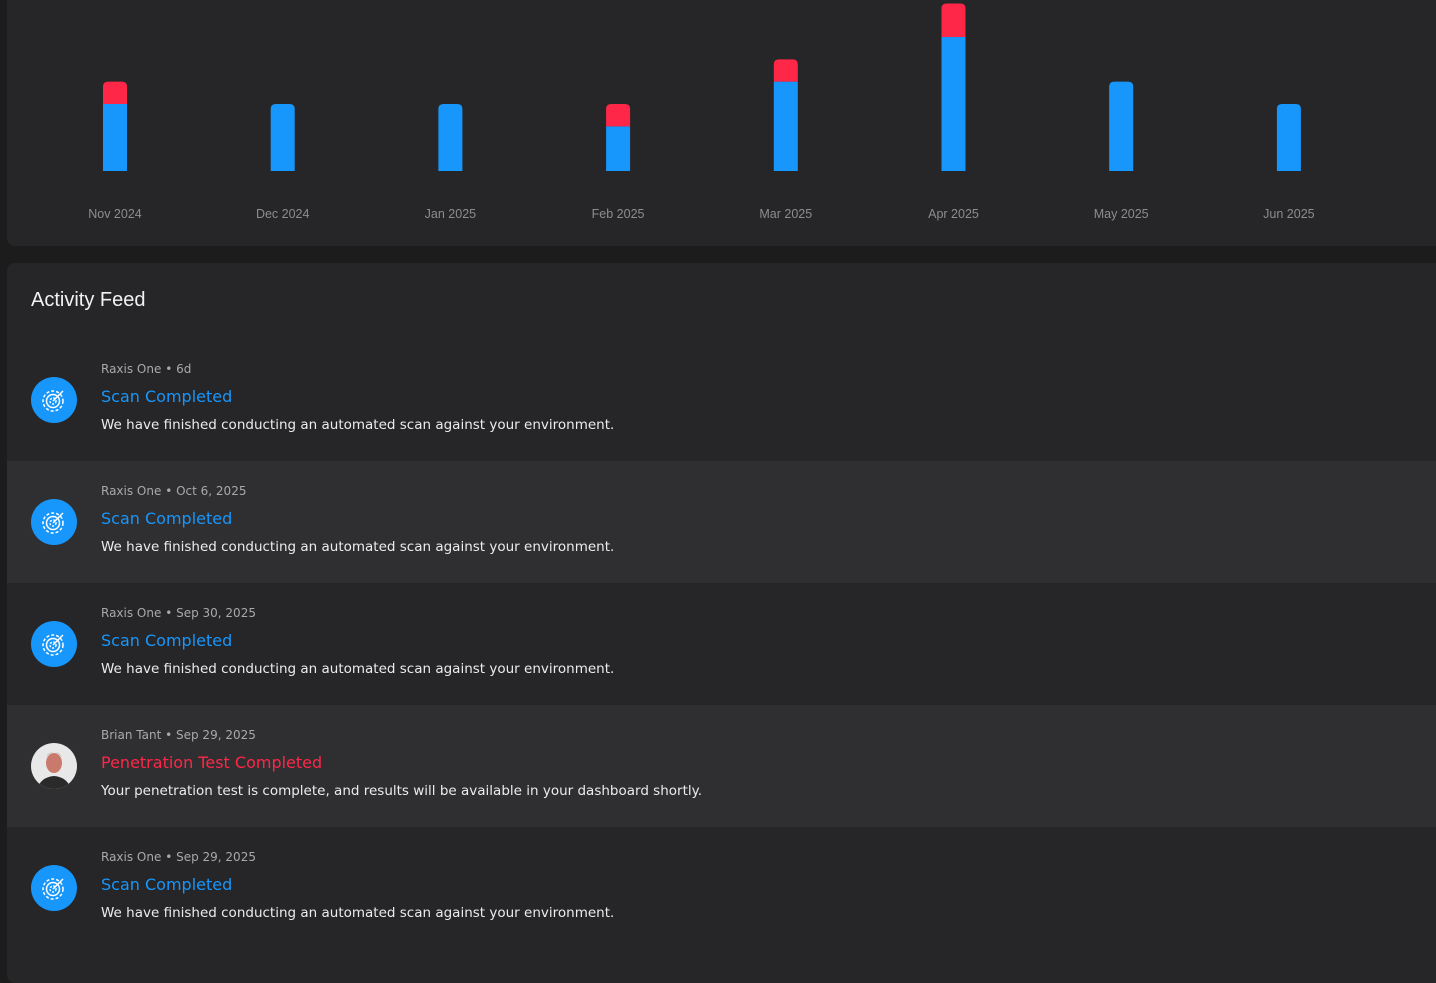  I want to click on feed-item-meta: Raxis One • Sep 30, 2025, so click(178, 613).